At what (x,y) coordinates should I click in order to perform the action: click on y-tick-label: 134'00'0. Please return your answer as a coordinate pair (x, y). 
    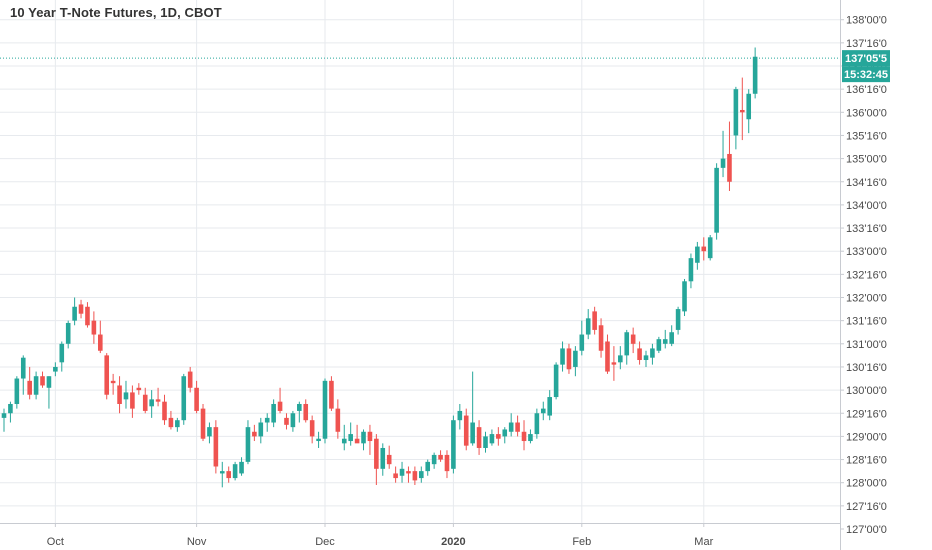
    Looking at the image, I should click on (866, 206).